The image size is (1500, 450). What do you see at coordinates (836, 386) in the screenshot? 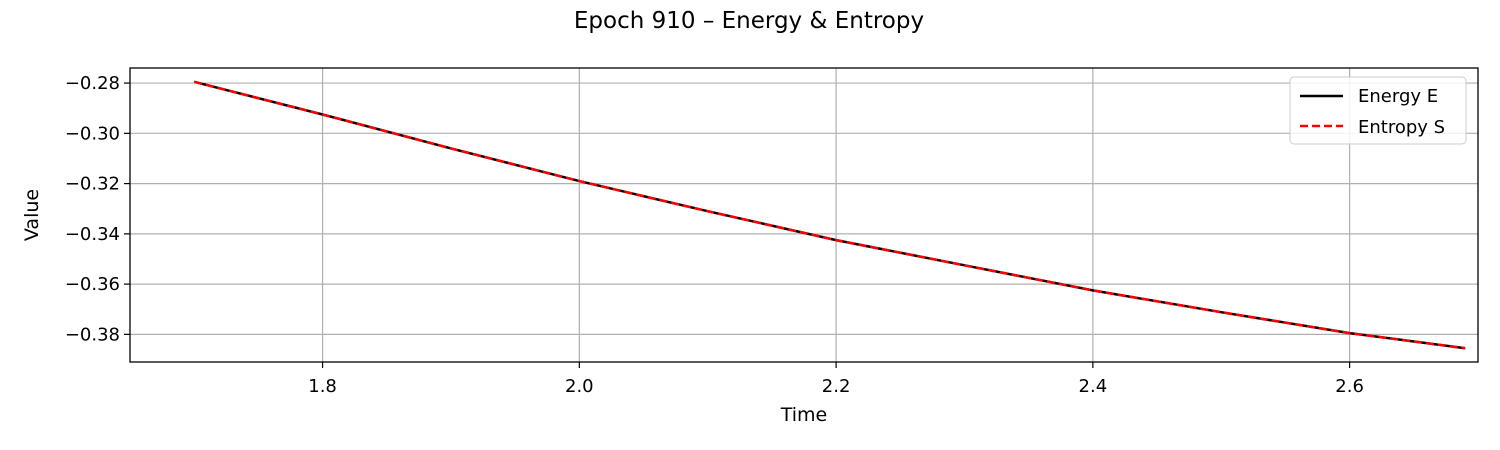
I see `x-tick-label: 2.2` at bounding box center [836, 386].